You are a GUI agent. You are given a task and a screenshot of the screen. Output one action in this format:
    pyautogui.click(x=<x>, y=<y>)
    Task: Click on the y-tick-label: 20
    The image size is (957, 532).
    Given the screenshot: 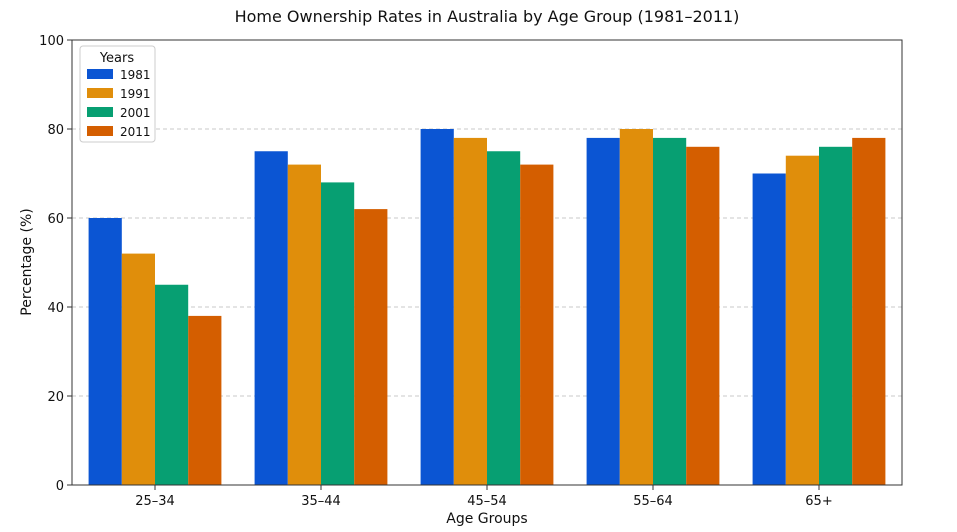 What is the action you would take?
    pyautogui.click(x=55, y=397)
    